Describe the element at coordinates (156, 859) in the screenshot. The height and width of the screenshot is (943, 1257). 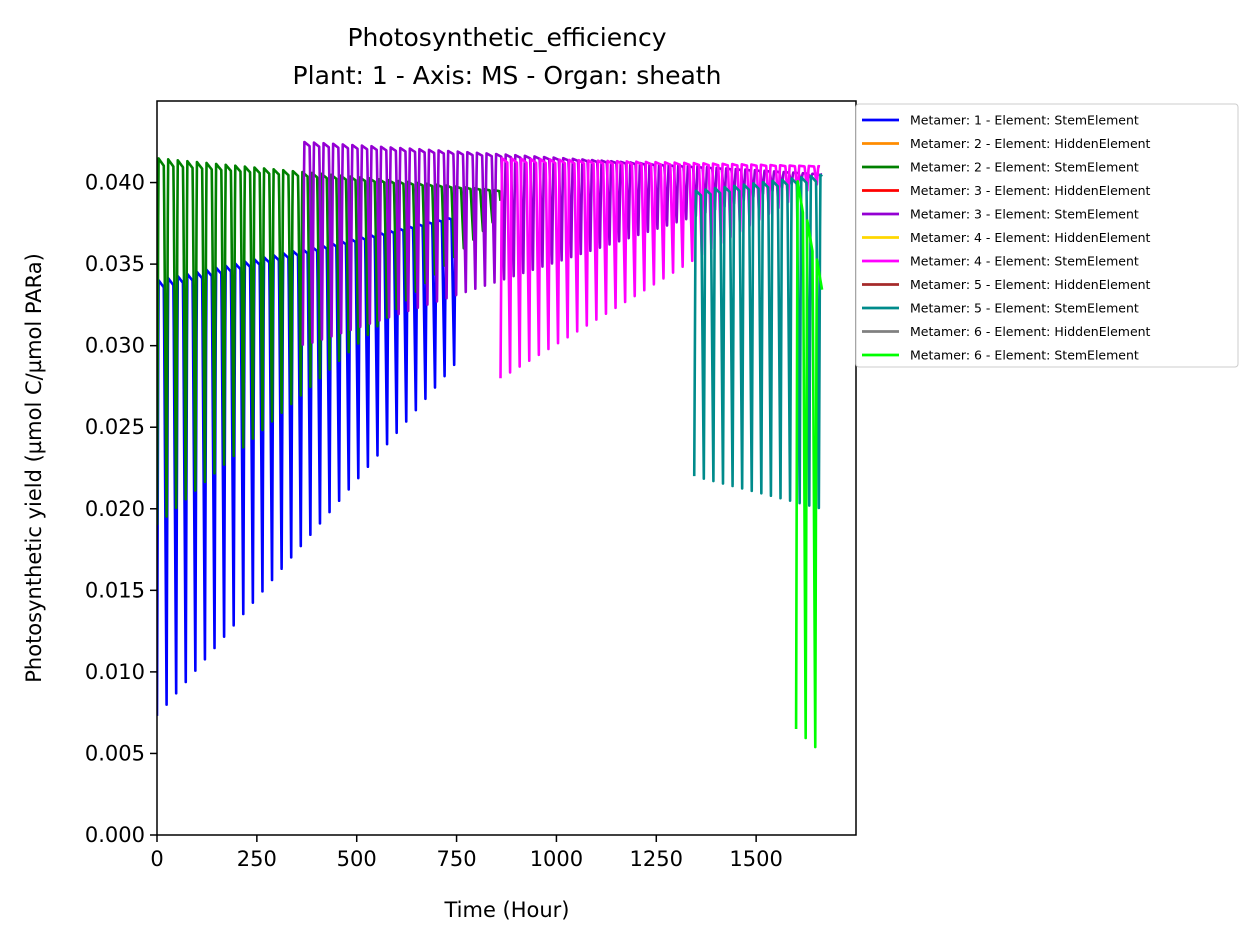
I see `x-tick-label: 0` at that location.